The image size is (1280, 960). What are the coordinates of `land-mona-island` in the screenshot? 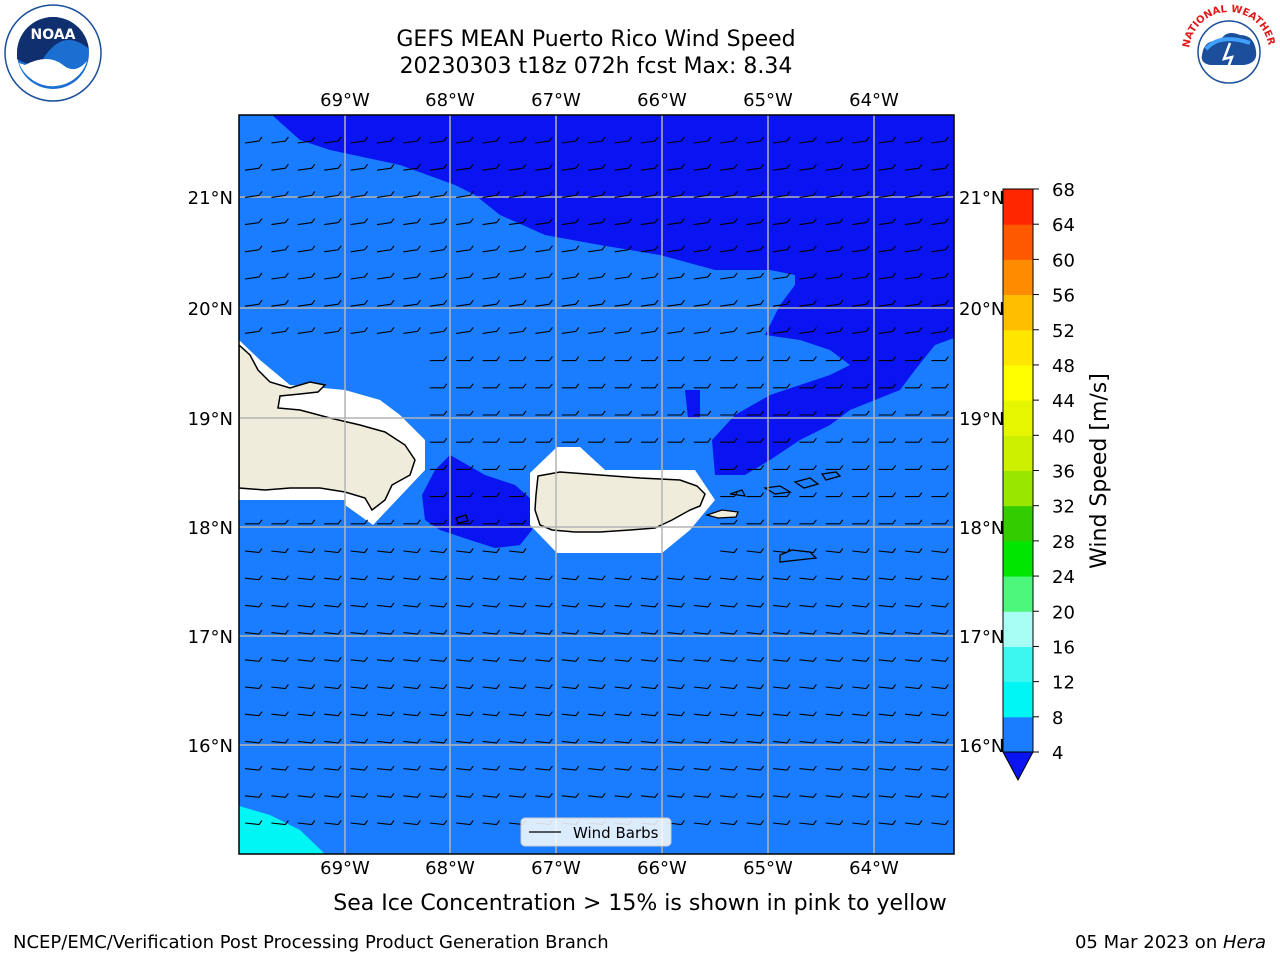 It's located at (462, 519).